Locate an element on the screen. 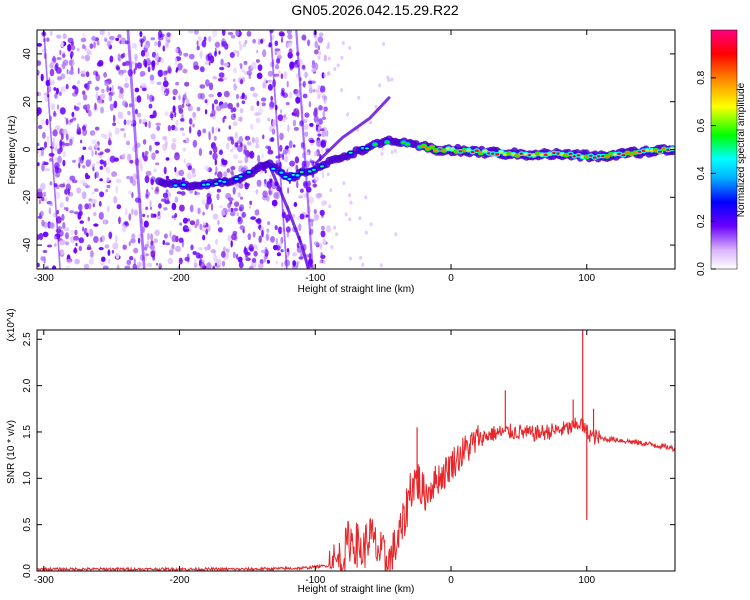  colorbar-ticks: 0.0 0.2 0.4 0.6 0.8 is located at coordinates (706, 173).